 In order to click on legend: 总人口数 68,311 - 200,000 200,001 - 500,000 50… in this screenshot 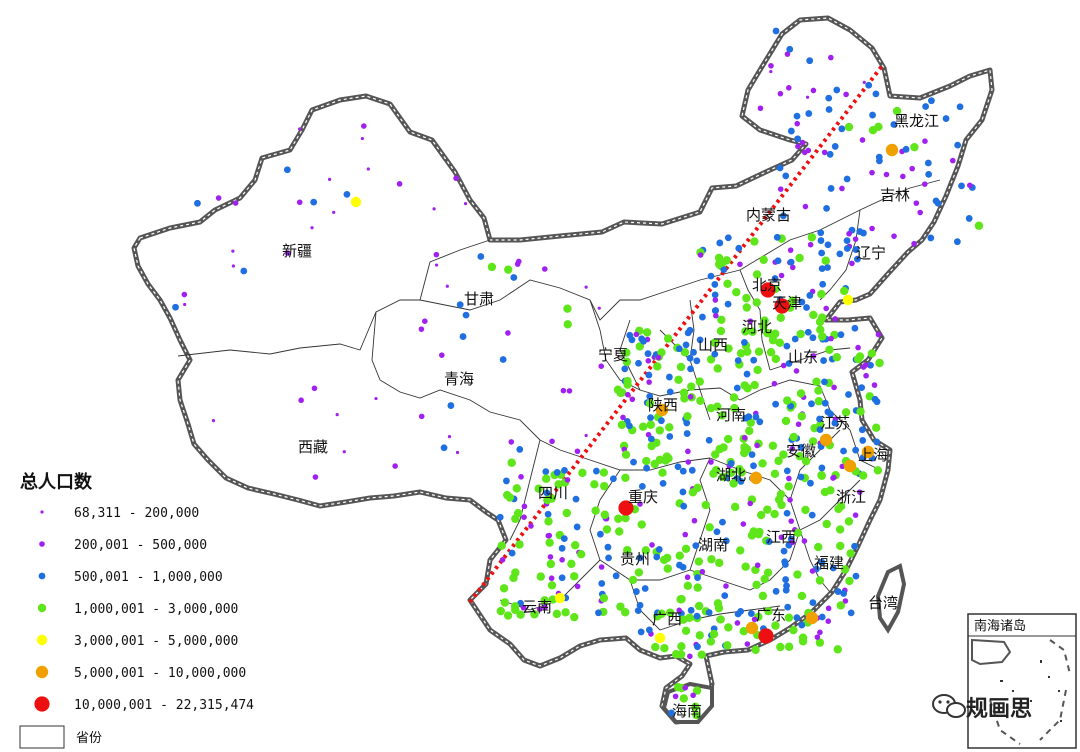, I will do `click(136, 610)`.